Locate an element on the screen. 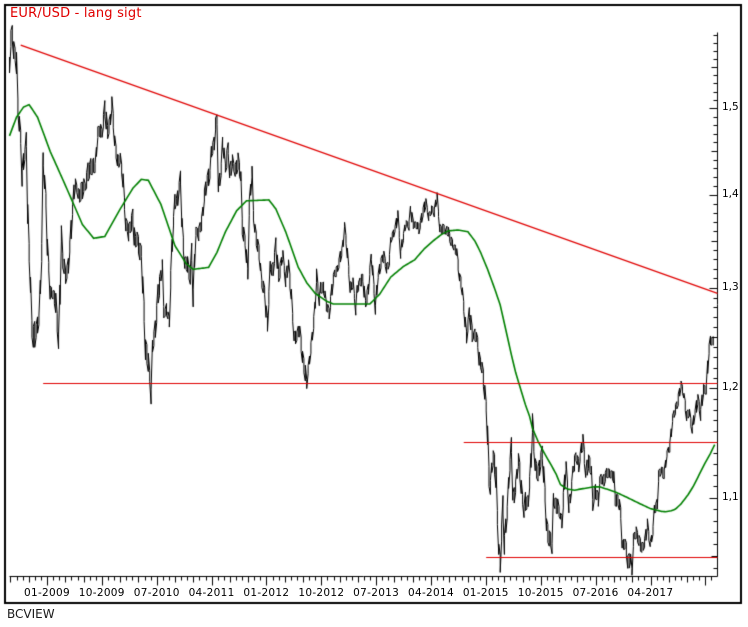 This screenshot has height=627, width=748. chart-title: EUR/USD - lang sigt is located at coordinates (76, 13).